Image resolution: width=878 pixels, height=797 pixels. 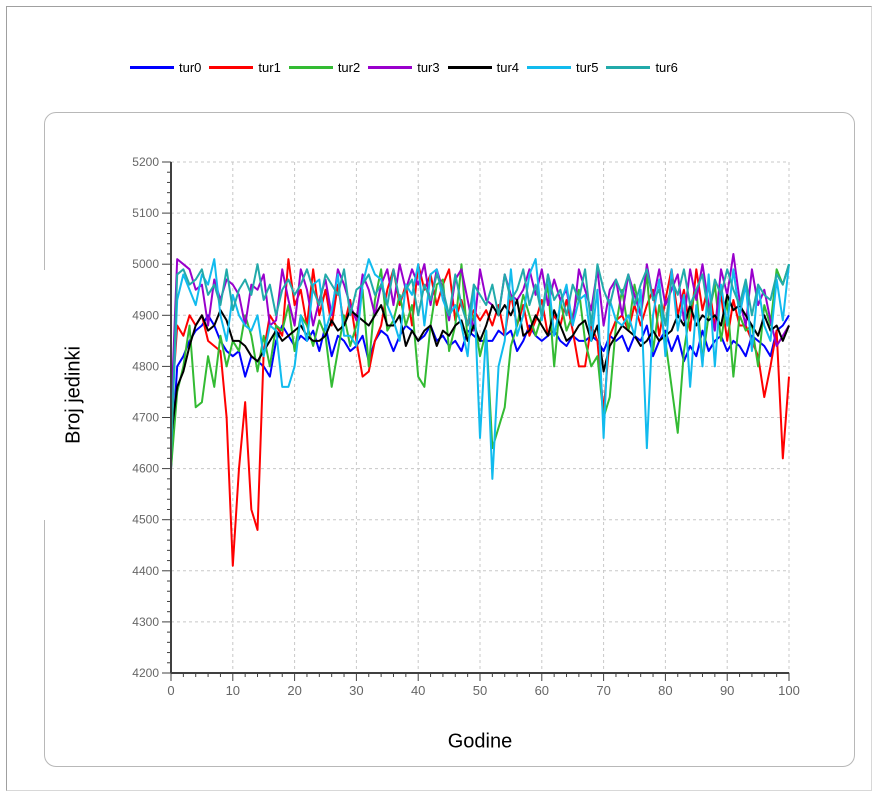 What do you see at coordinates (789, 690) in the screenshot?
I see `x-tick-label: 100` at bounding box center [789, 690].